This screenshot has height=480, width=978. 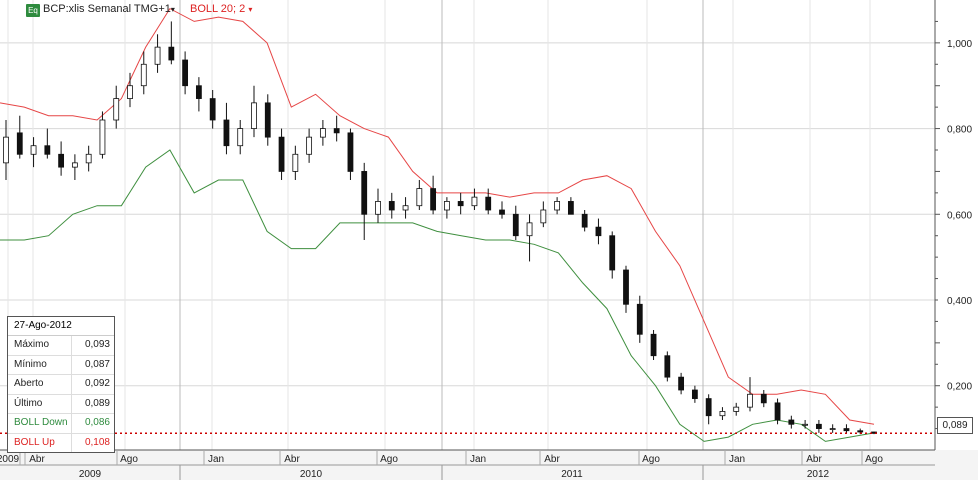 I want to click on info-row-label: BOLL Down, so click(x=41, y=422).